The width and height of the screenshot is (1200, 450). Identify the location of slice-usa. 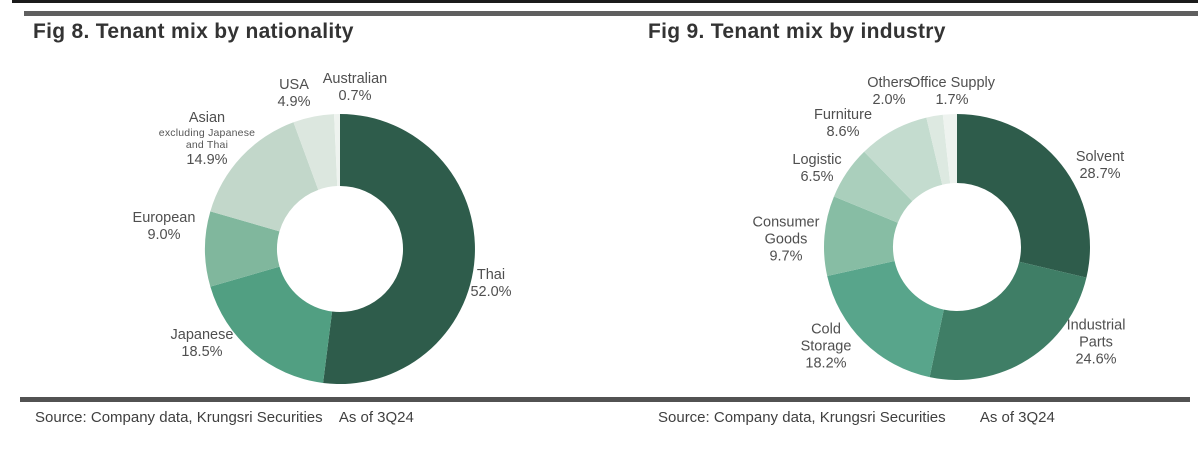
(315, 152).